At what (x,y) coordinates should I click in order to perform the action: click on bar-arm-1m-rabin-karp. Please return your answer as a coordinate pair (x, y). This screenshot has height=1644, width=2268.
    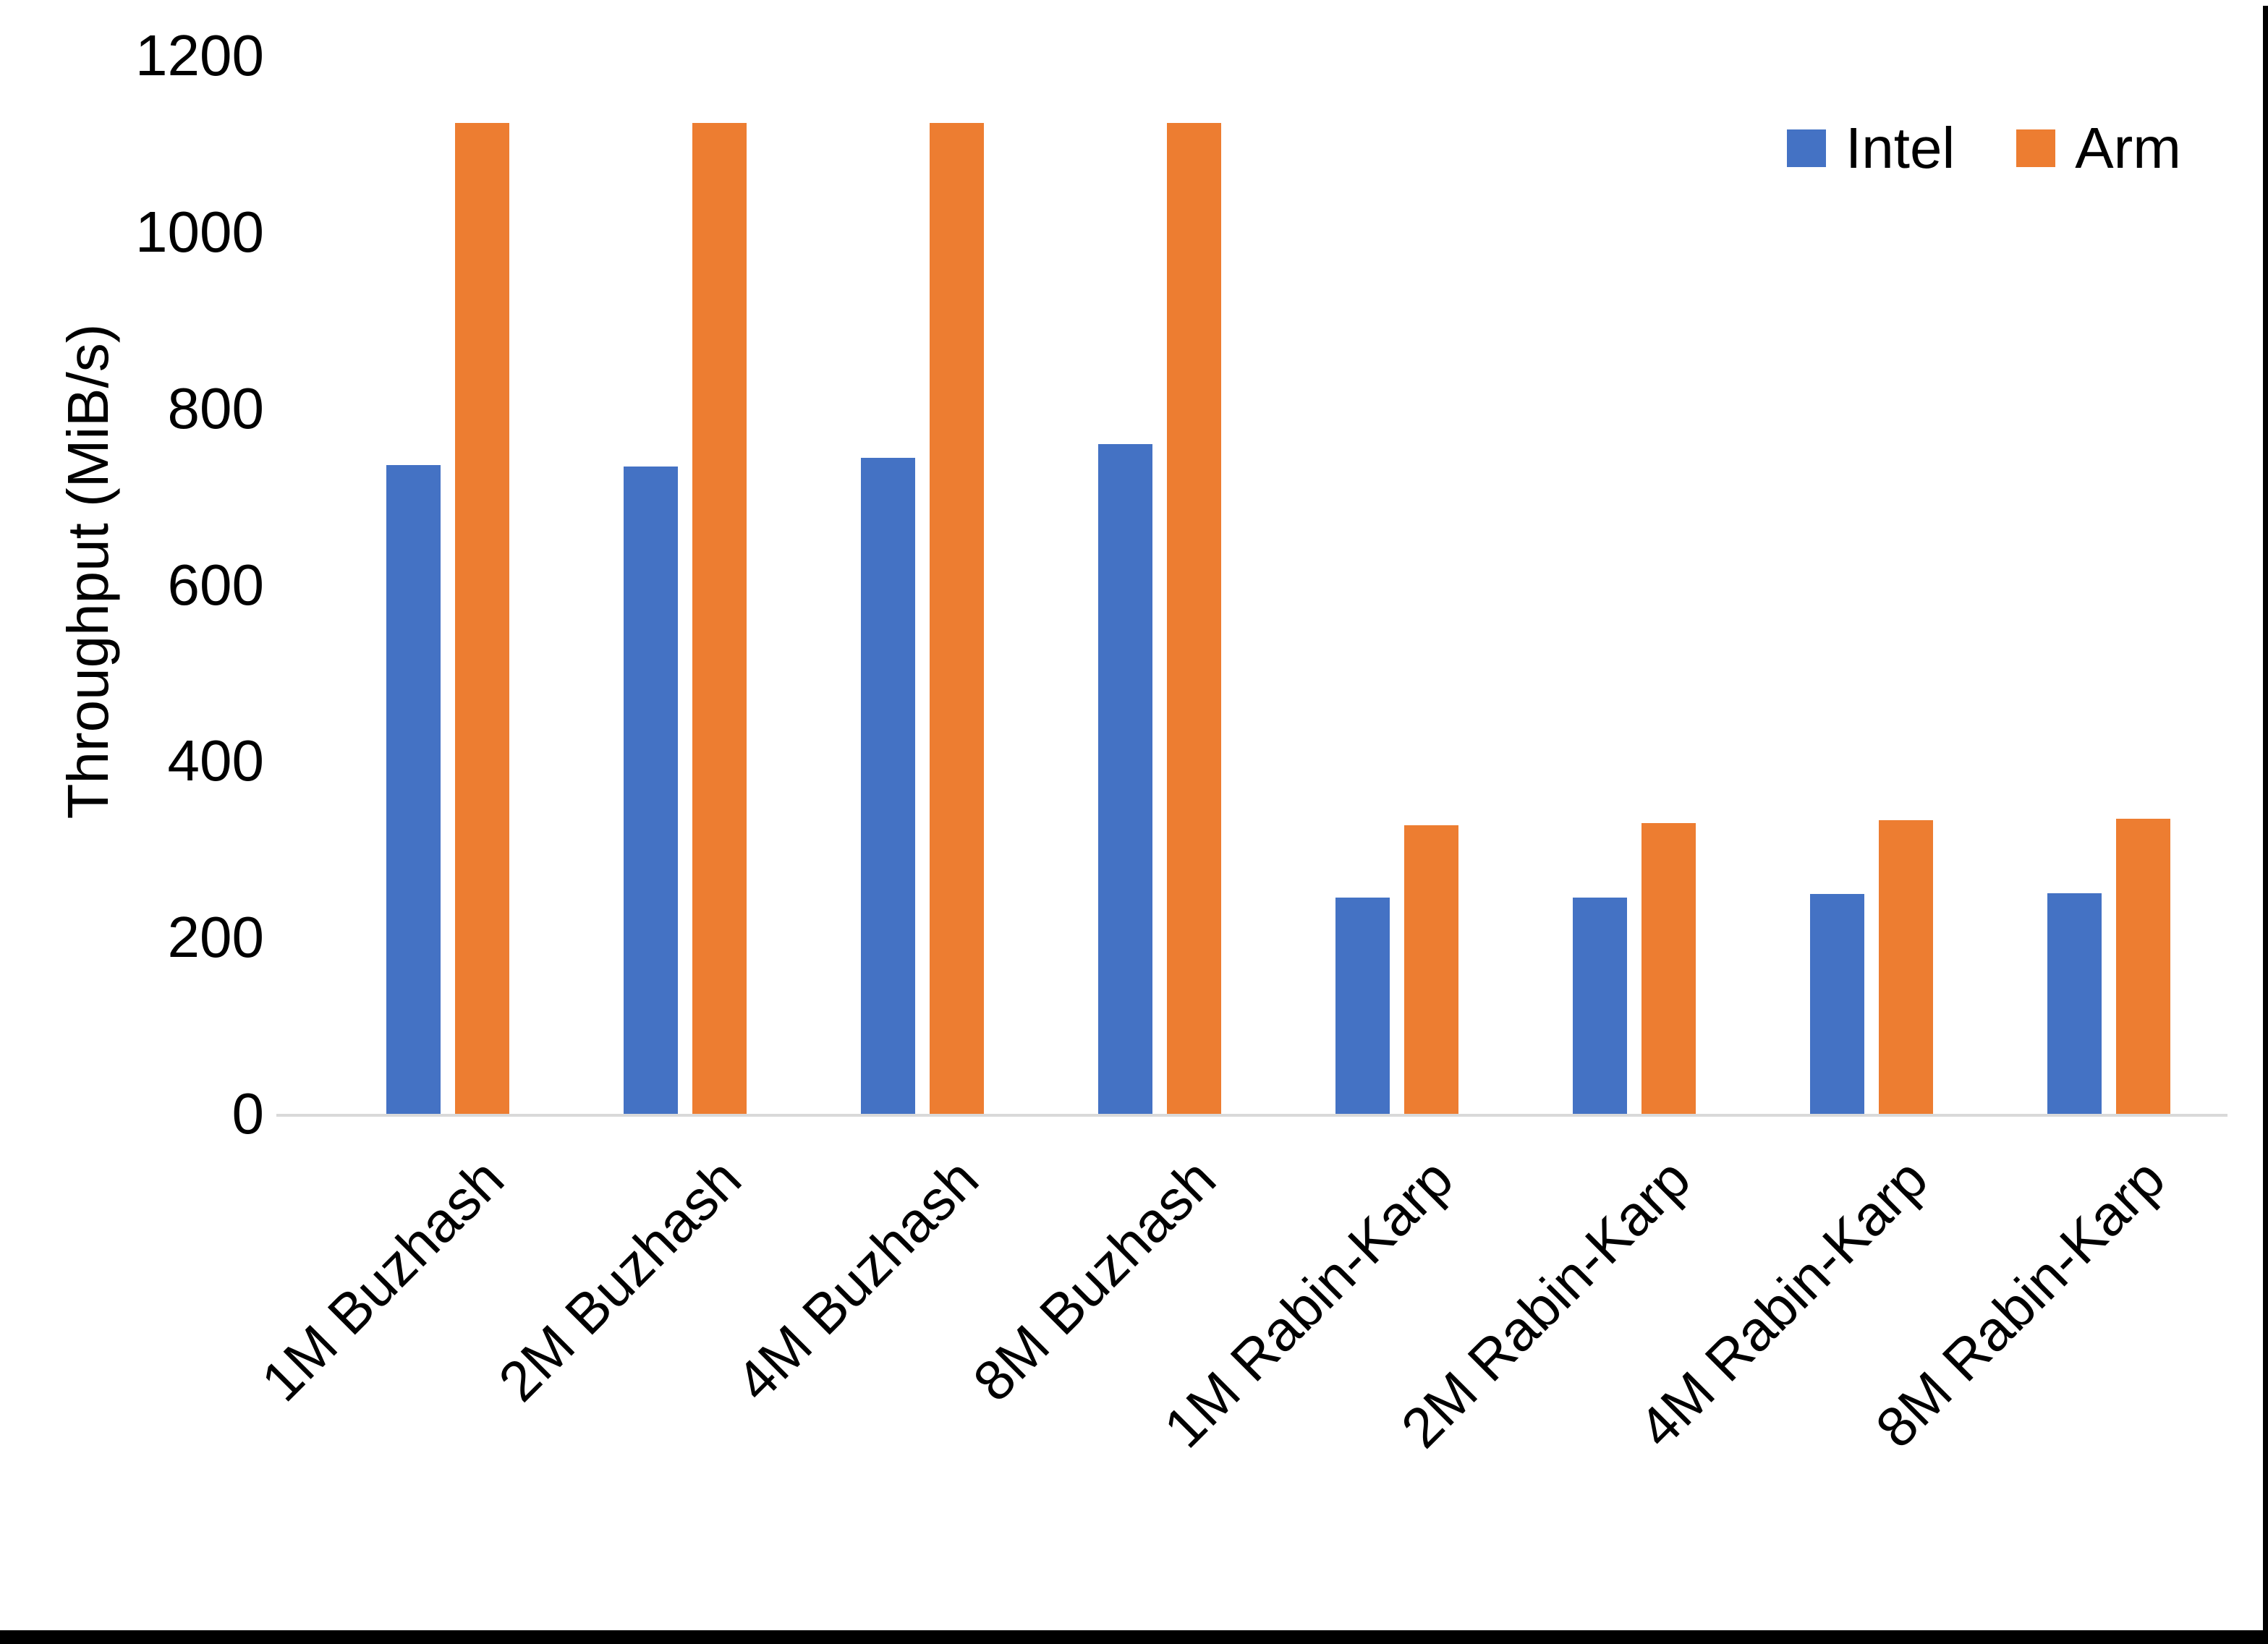
    Looking at the image, I should click on (1431, 969).